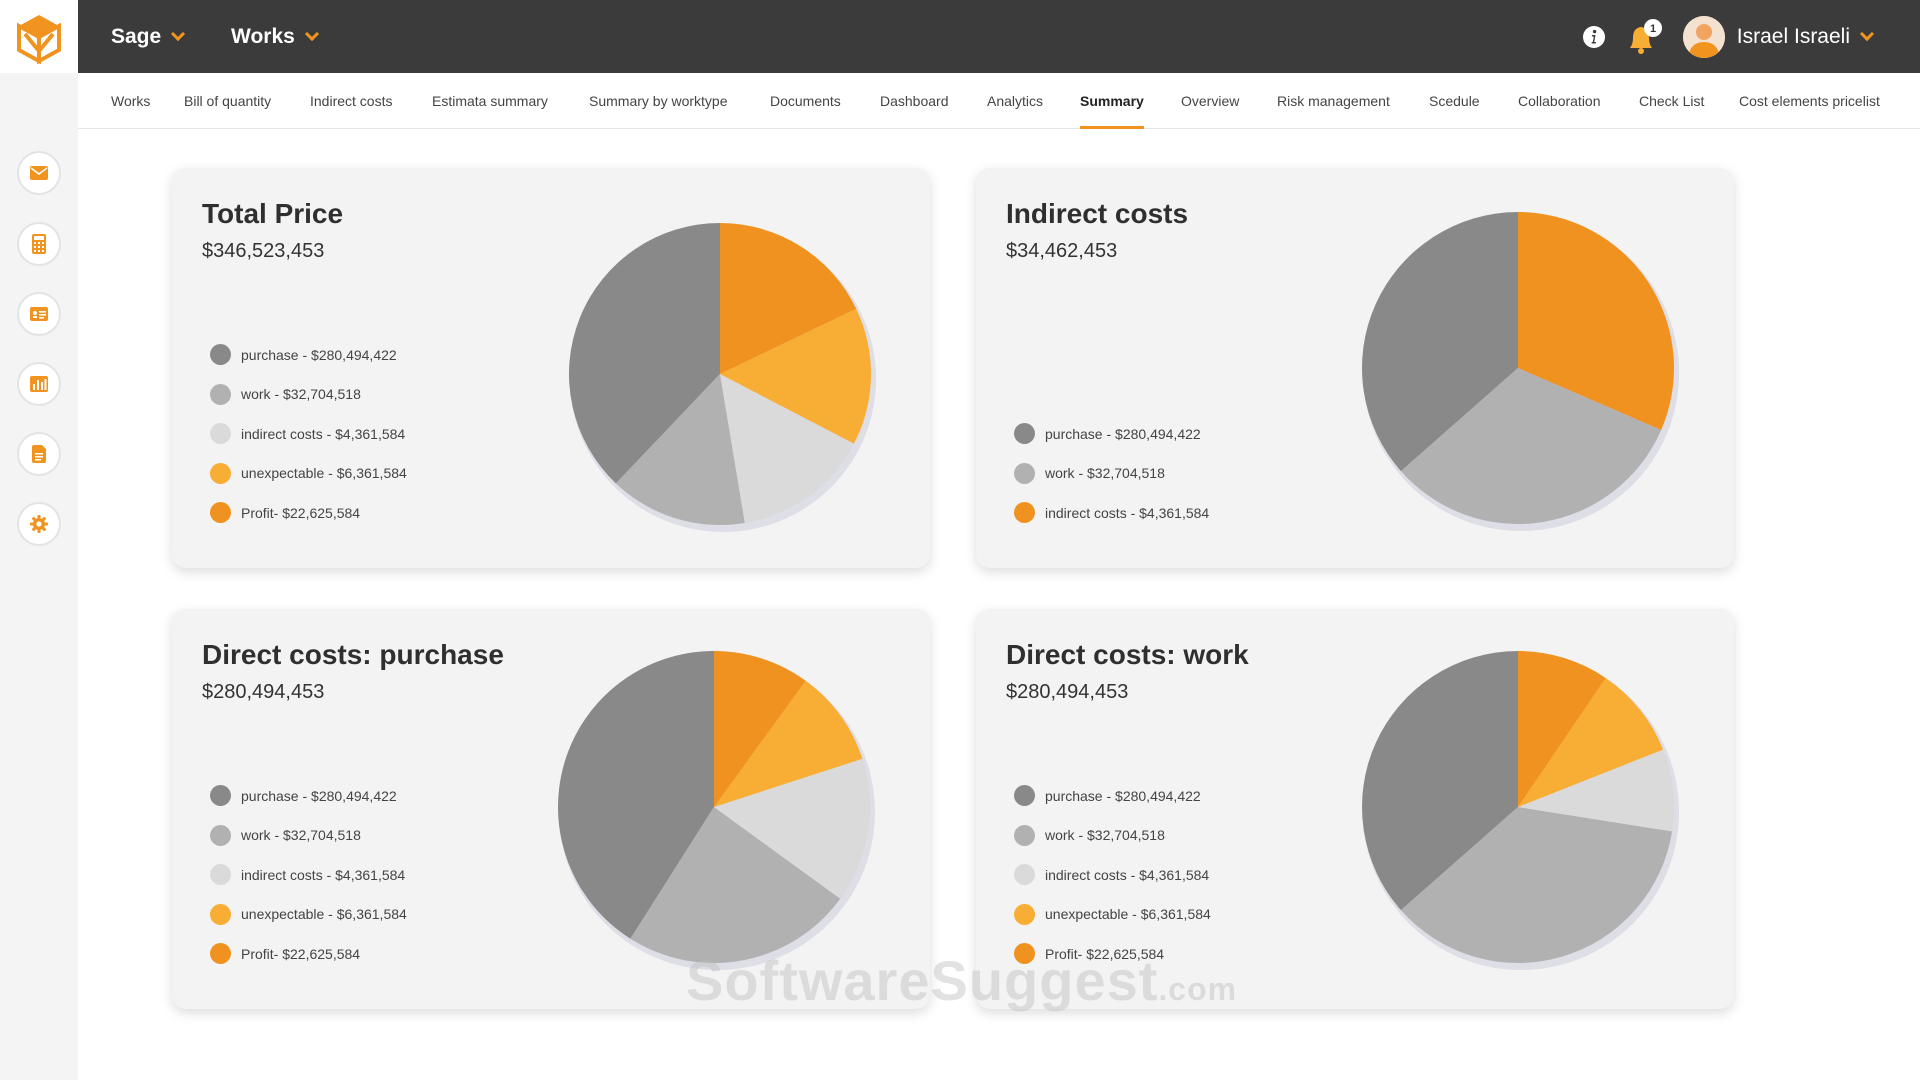 This screenshot has height=1080, width=1920. Describe the element at coordinates (914, 101) in the screenshot. I see `tab-dashboard: Dashboard` at that location.